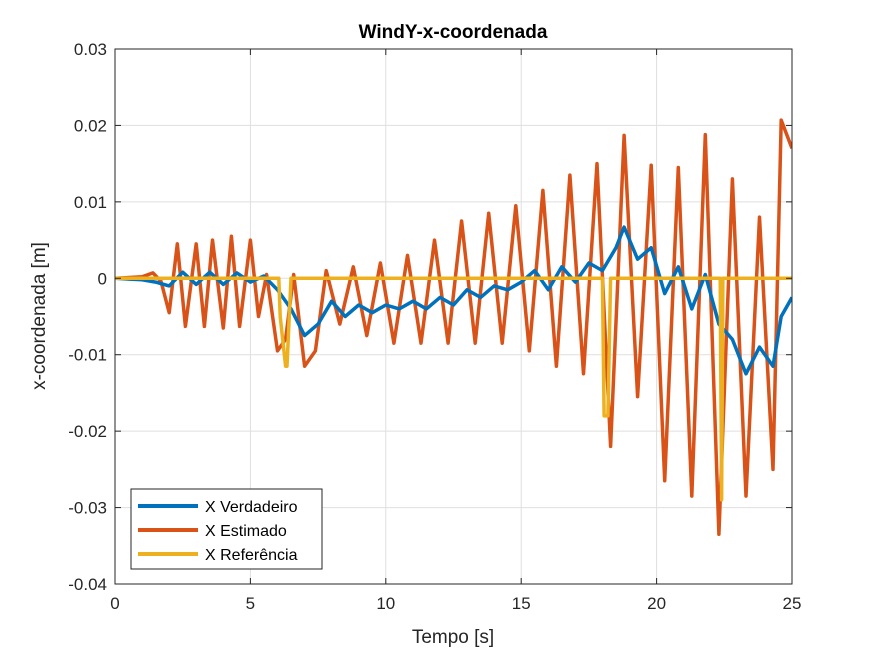  I want to click on legend-label-referencia: X Referência, so click(251, 555).